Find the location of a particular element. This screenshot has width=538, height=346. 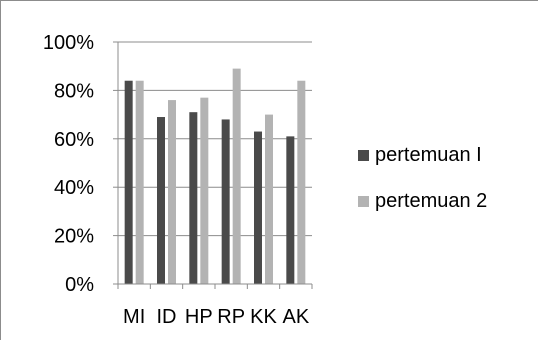

x-tick-label: AK is located at coordinates (295, 317).